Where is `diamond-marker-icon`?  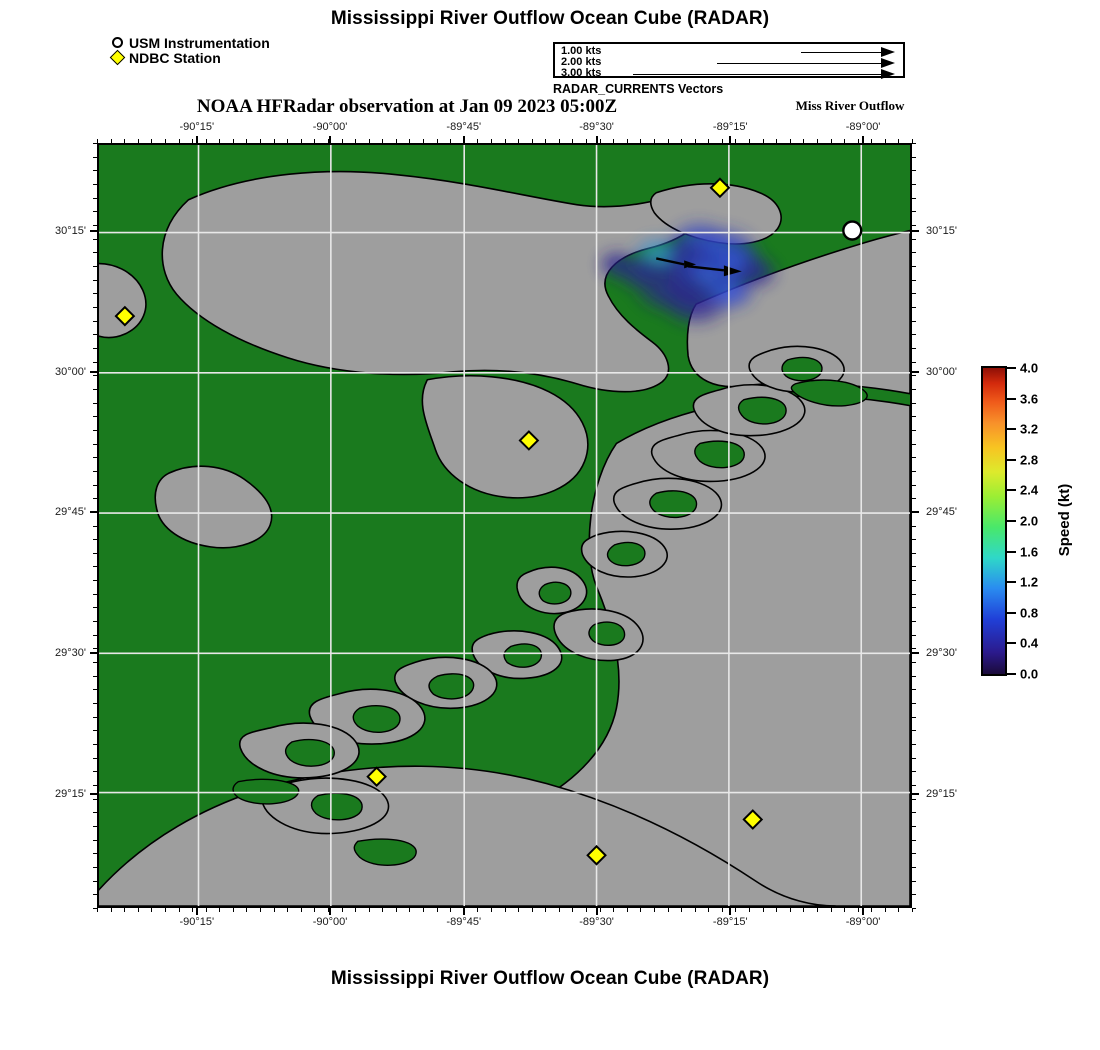 diamond-marker-icon is located at coordinates (117, 57).